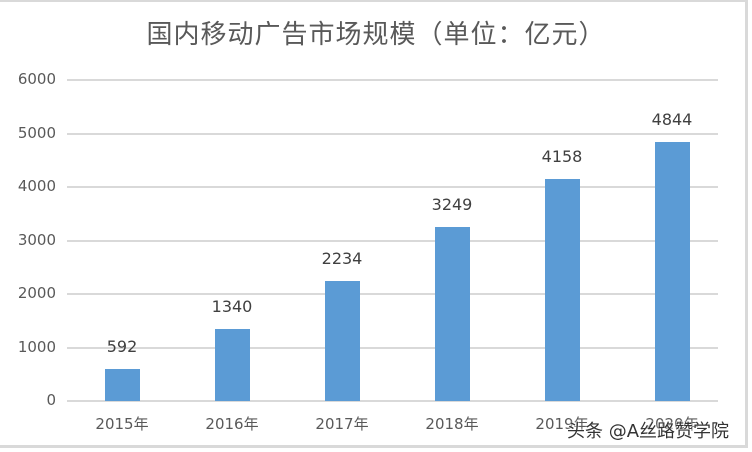  Describe the element at coordinates (672, 424) in the screenshot. I see `x-tick-label: 2020年` at that location.